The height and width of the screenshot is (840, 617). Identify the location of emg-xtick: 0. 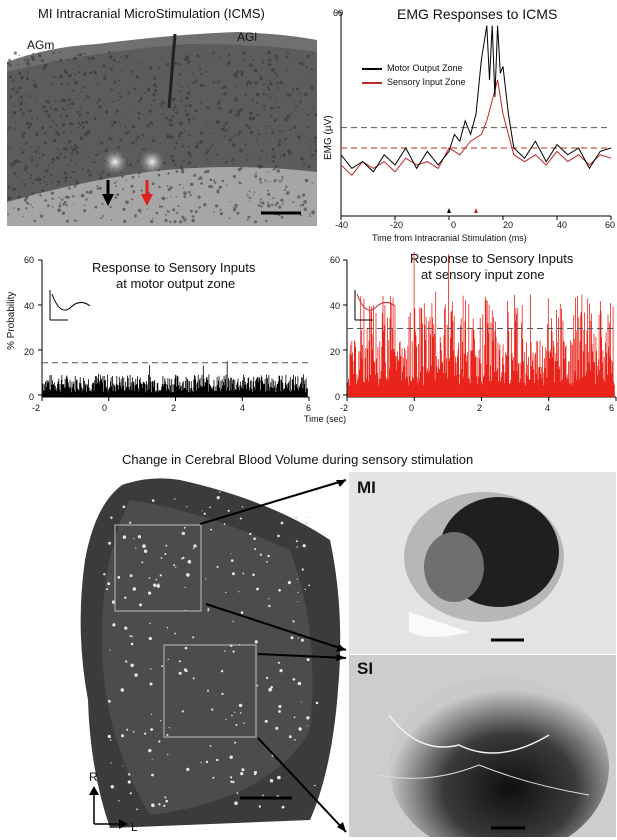
(454, 225).